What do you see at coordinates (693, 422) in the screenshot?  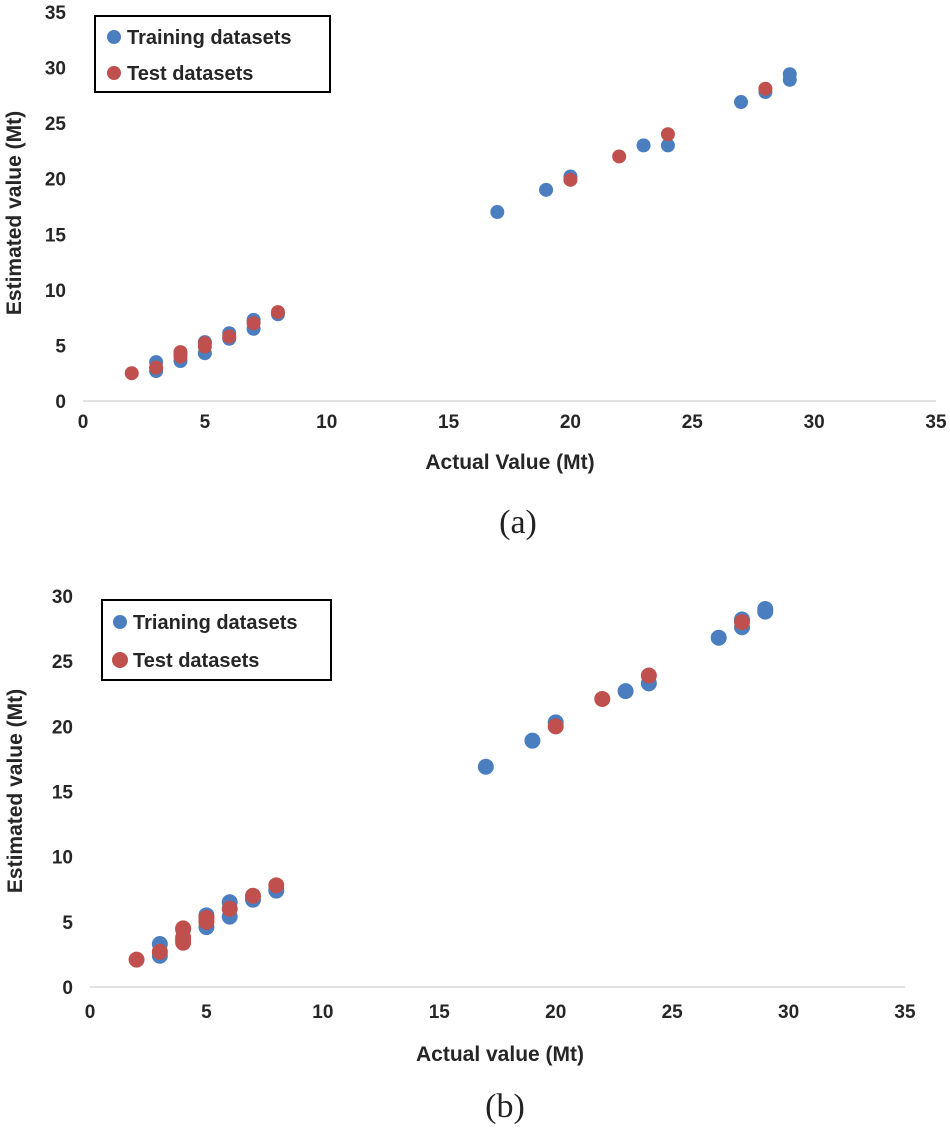 I see `x-tick-label-a: 25` at bounding box center [693, 422].